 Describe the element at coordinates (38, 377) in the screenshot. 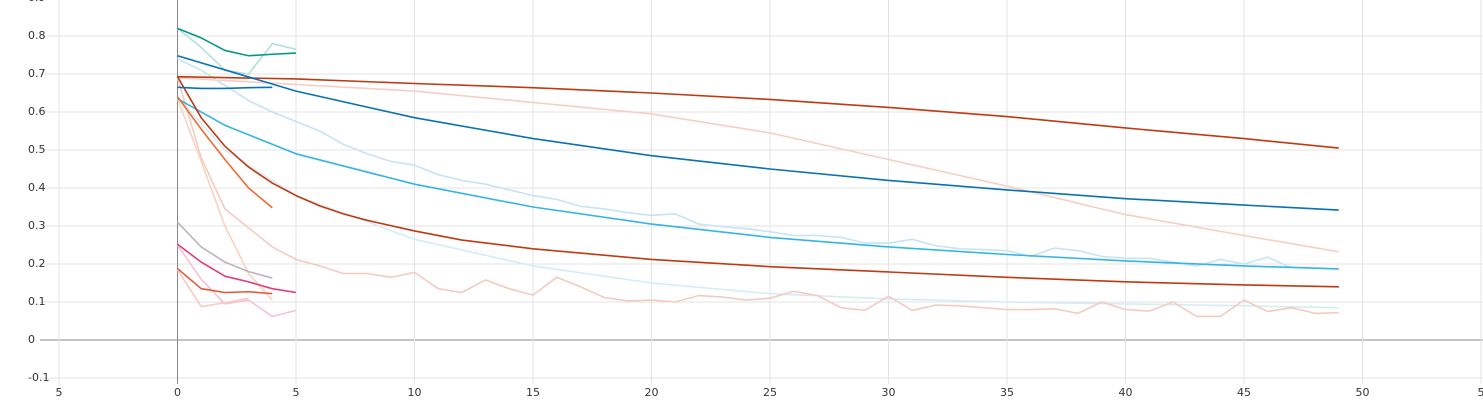

I see `y-tick-label: -0.1` at that location.